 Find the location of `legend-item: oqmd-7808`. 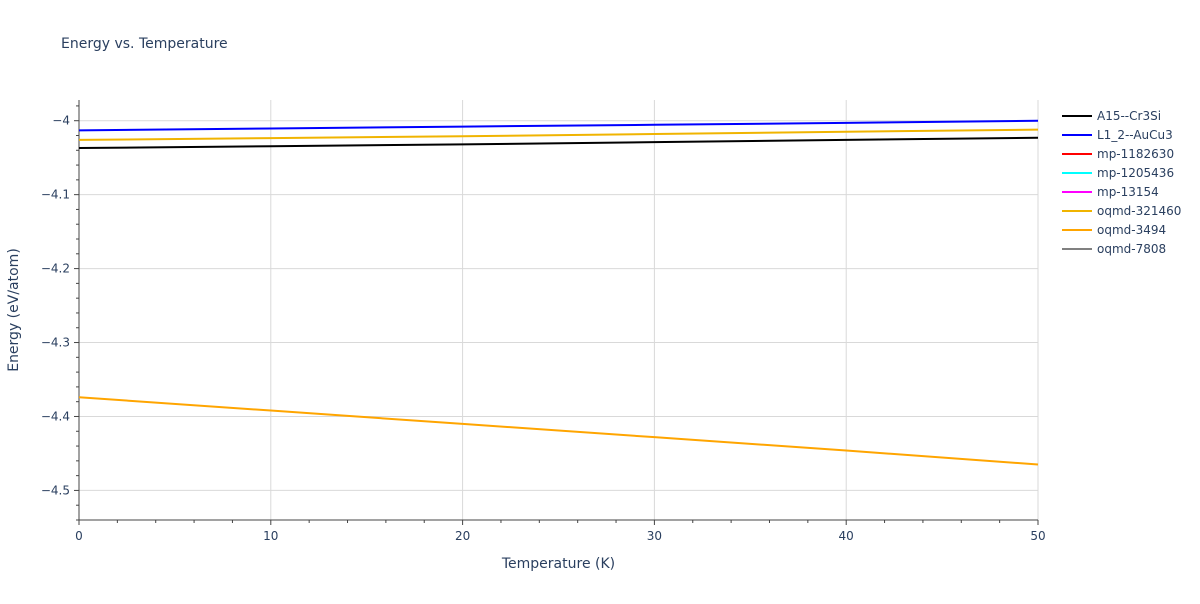

legend-item: oqmd-7808 is located at coordinates (1121, 248).